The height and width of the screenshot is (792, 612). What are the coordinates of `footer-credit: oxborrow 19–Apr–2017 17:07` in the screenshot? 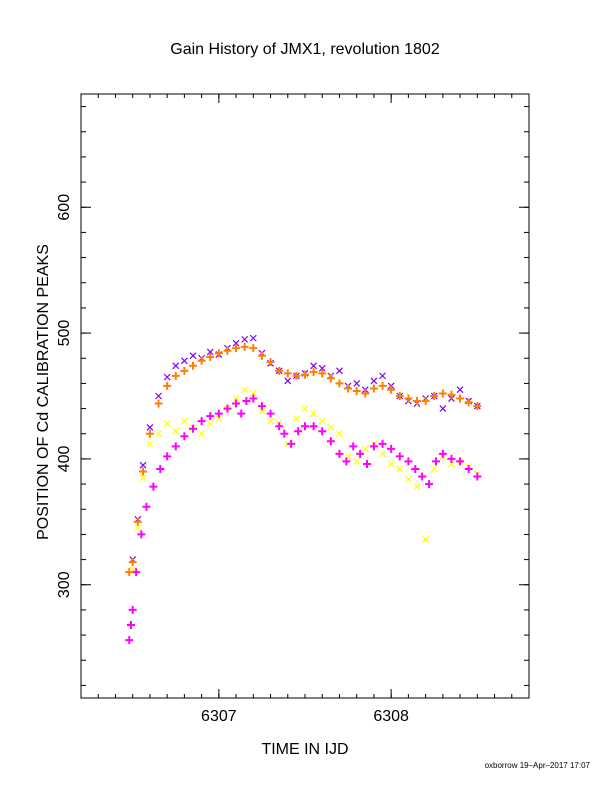 It's located at (538, 765).